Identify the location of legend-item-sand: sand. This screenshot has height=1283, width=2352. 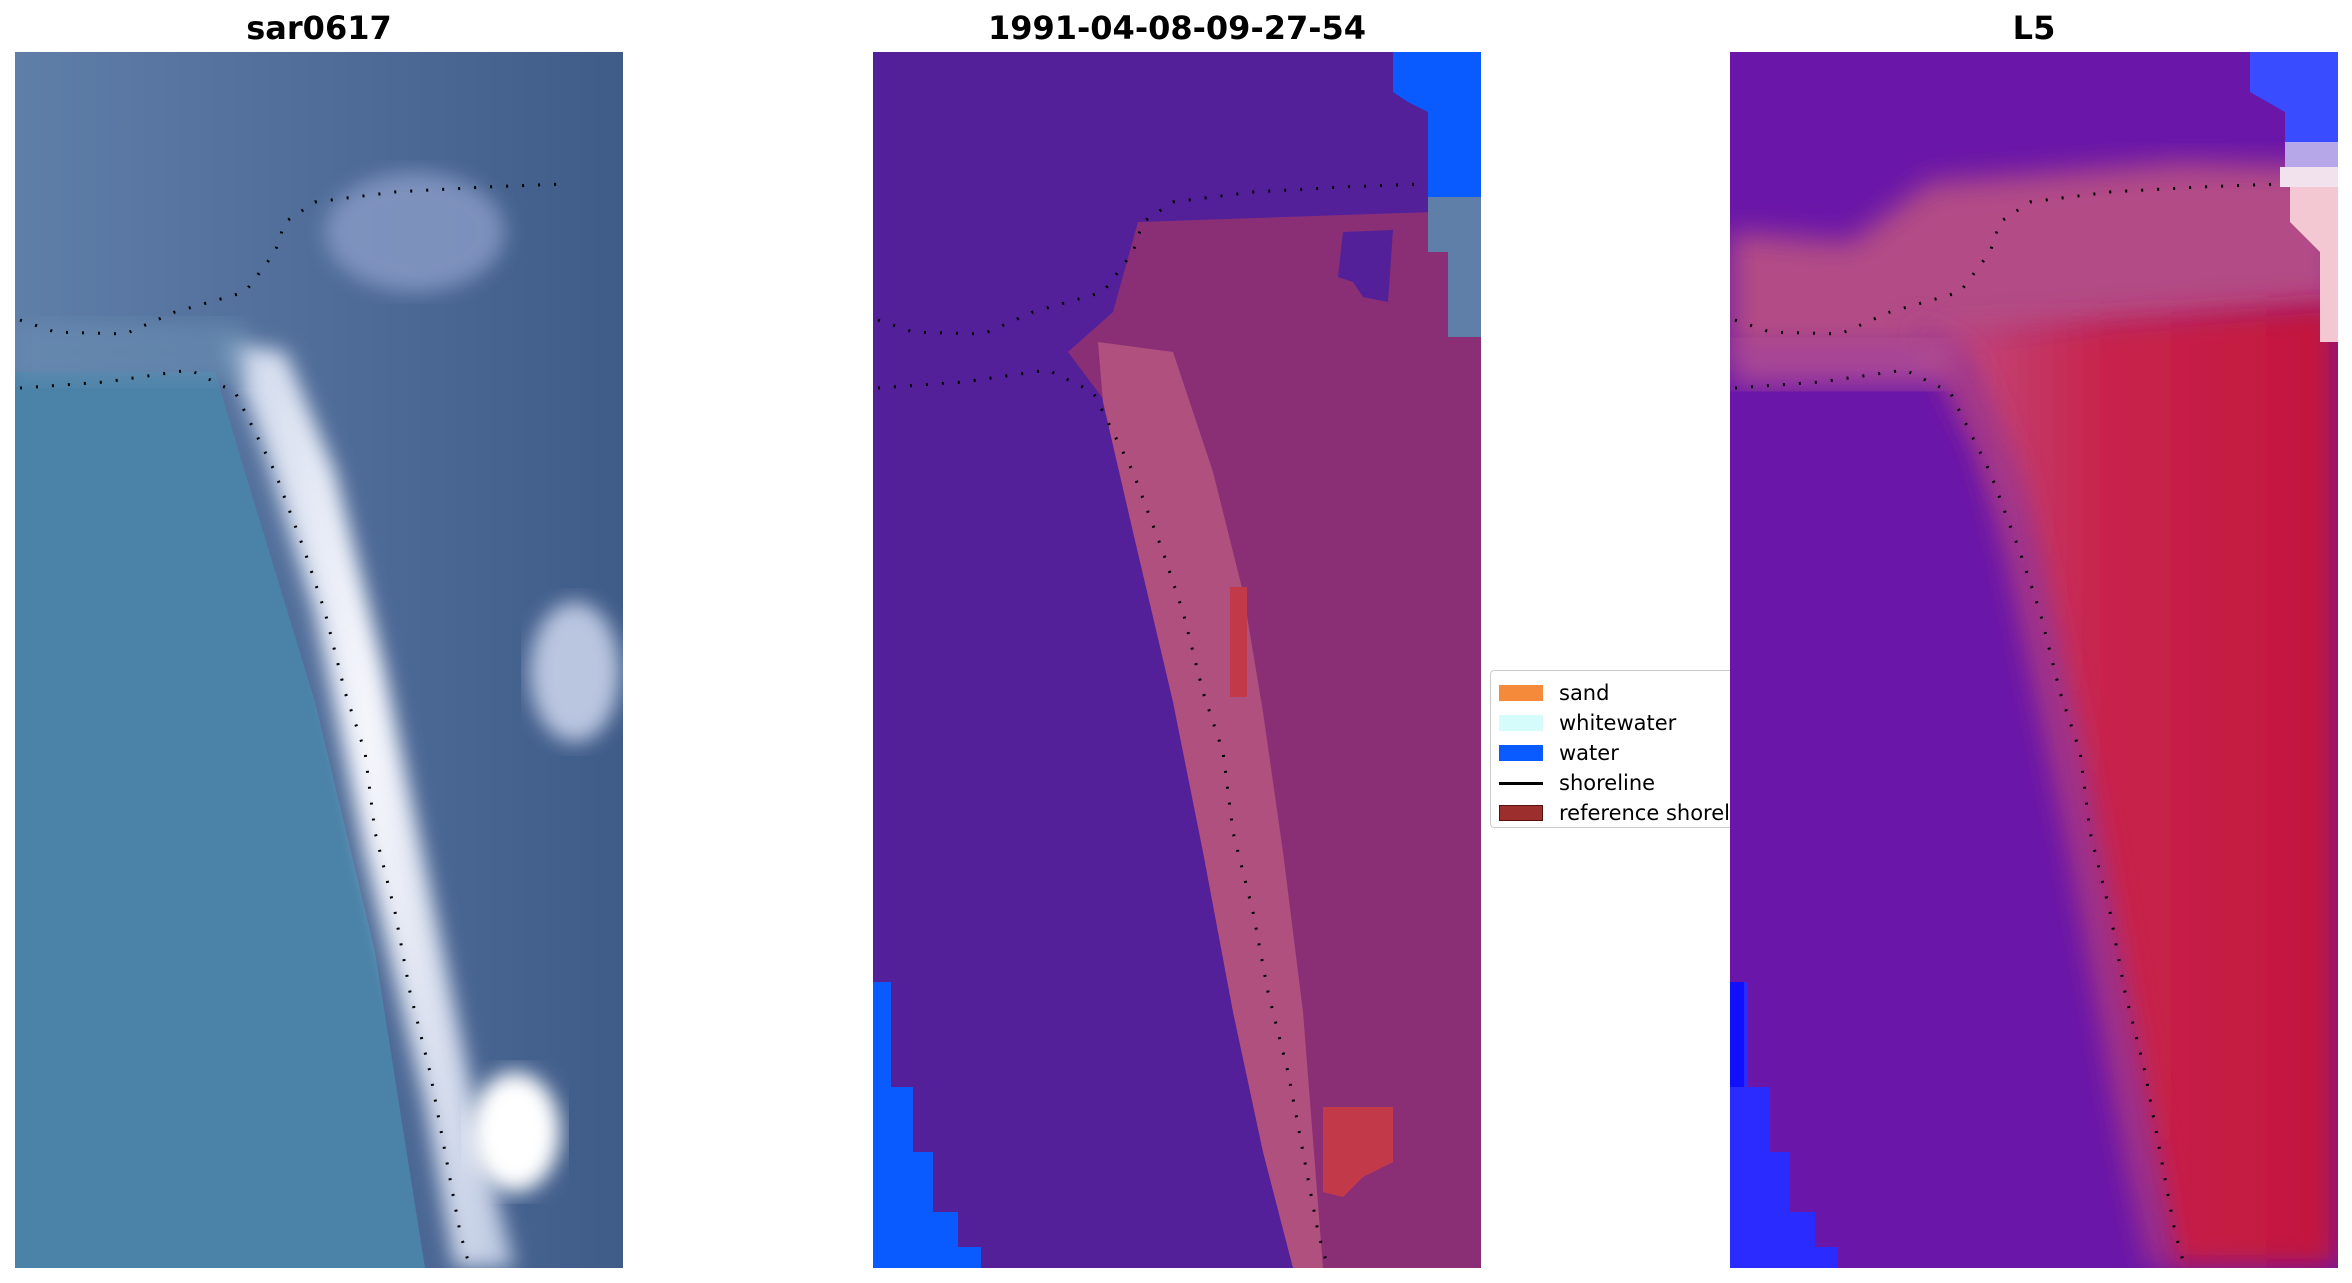
(1617, 693).